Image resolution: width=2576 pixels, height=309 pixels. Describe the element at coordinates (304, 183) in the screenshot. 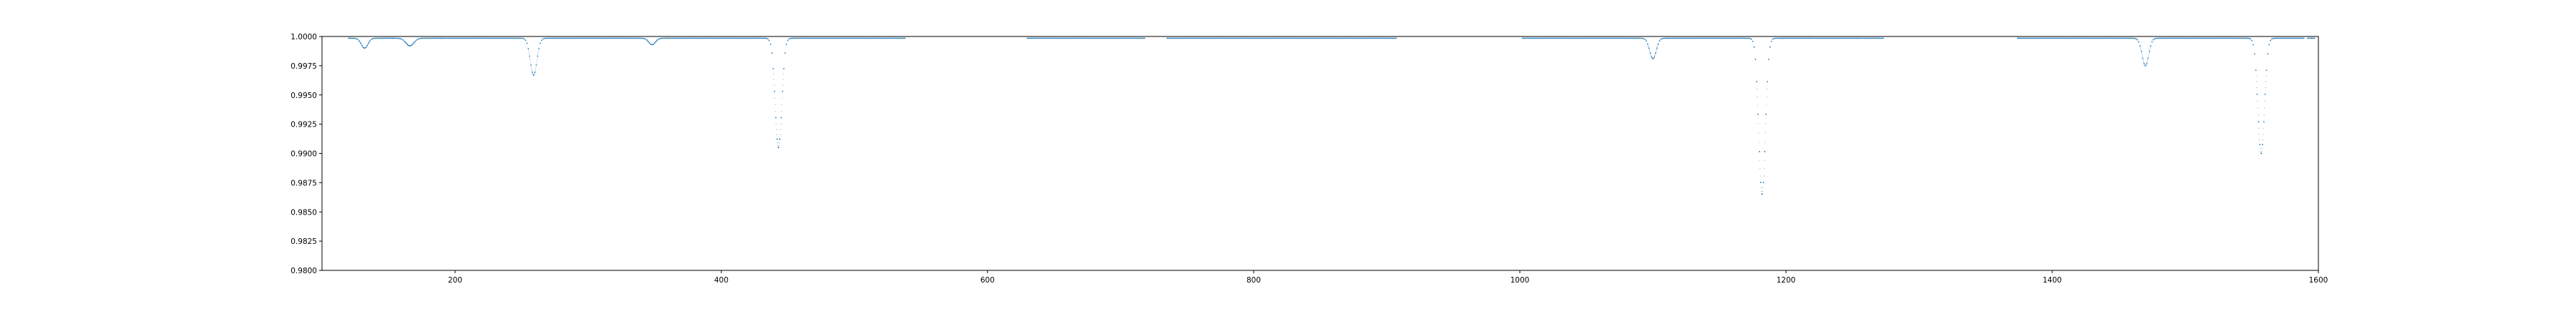

I see `y-tick-label: 0.9875` at that location.